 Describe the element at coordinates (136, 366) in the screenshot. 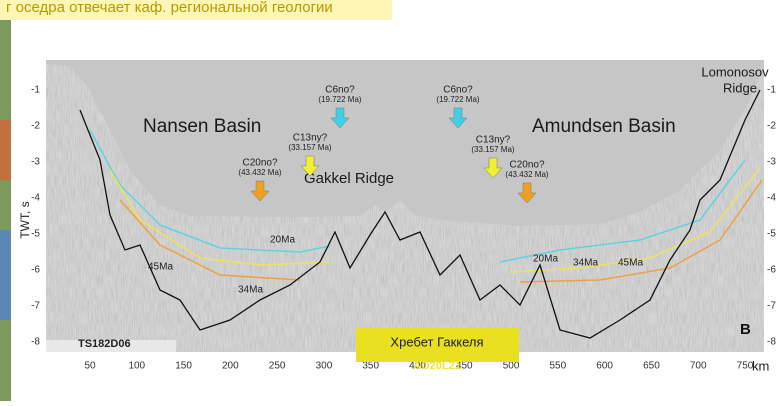

I see `x-tick-label: 100` at that location.